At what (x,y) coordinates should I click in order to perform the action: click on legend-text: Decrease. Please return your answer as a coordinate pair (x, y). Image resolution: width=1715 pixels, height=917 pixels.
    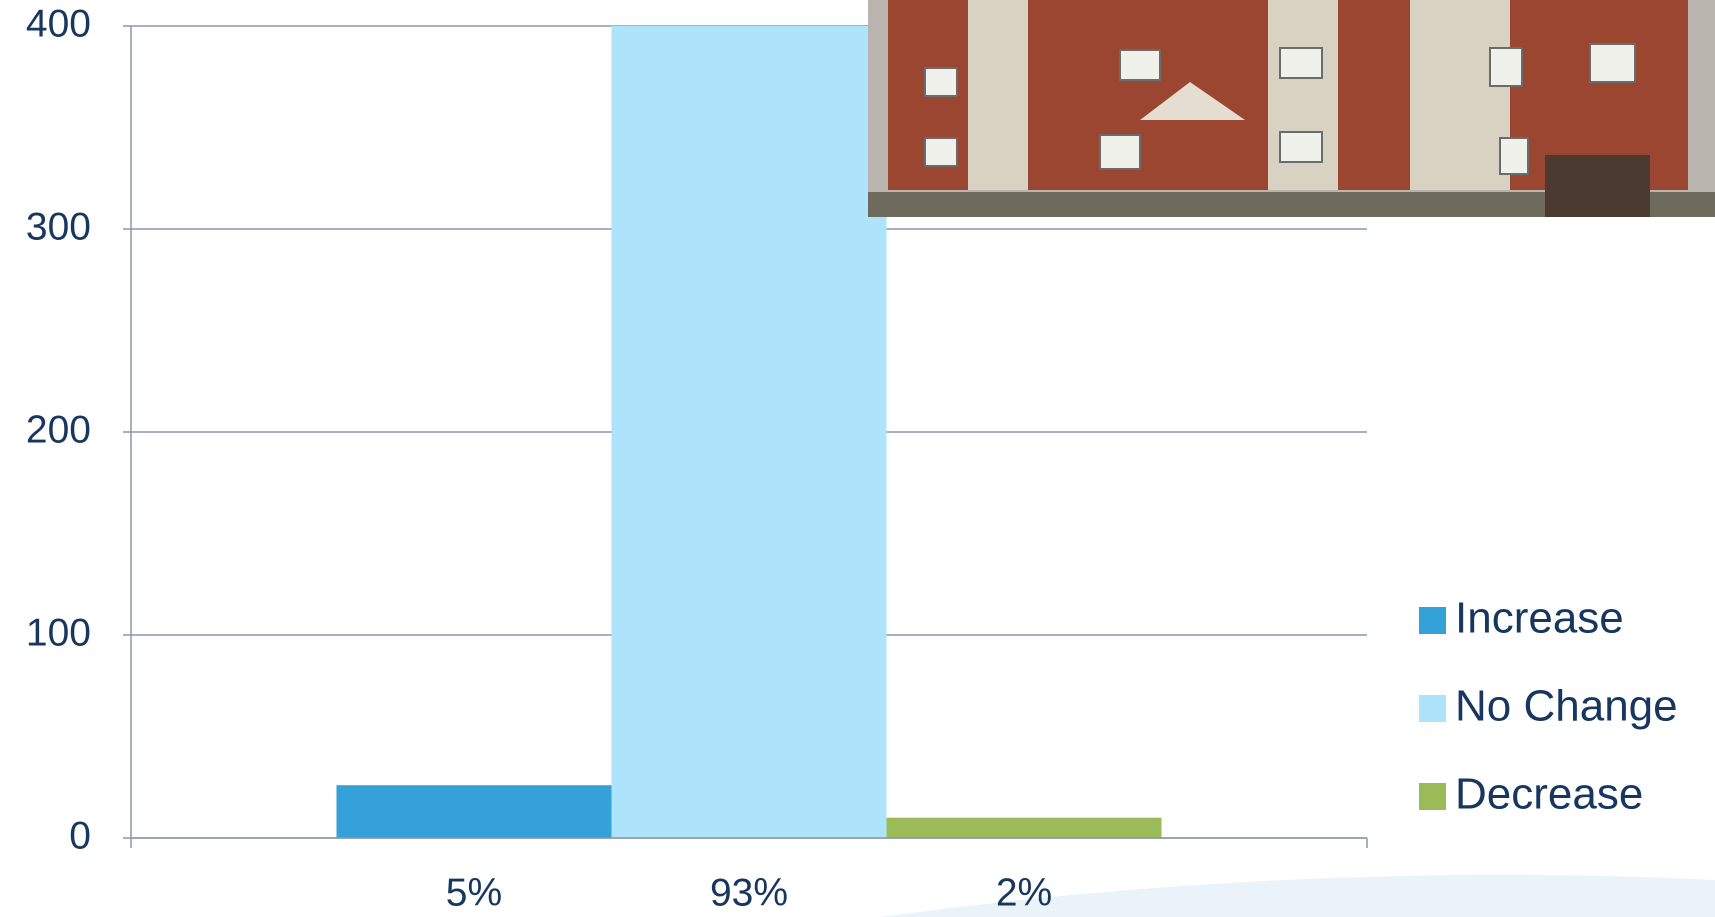
    Looking at the image, I should click on (1549, 794).